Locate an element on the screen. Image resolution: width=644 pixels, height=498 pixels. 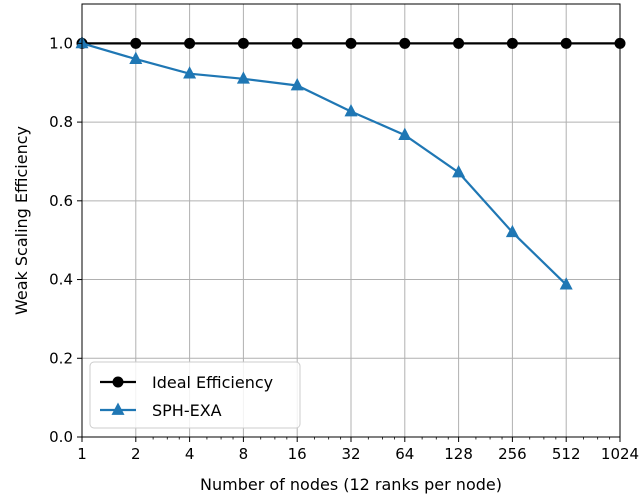
x-tick-label: 64 is located at coordinates (404, 454).